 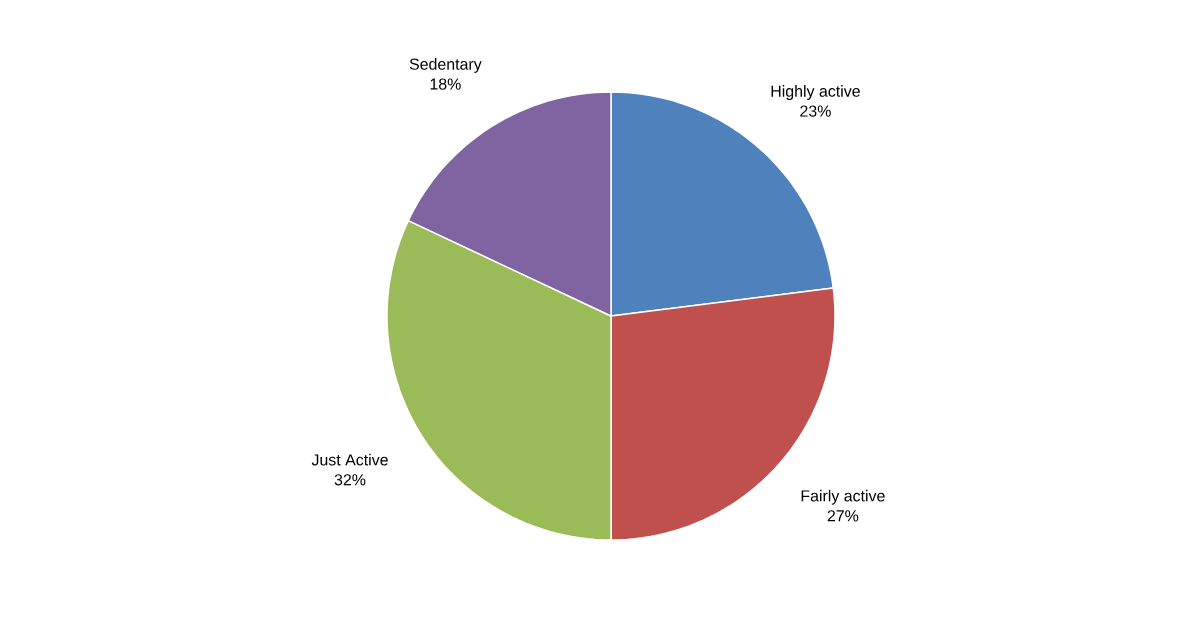 I want to click on slice-label: Sedentary, so click(x=445, y=65).